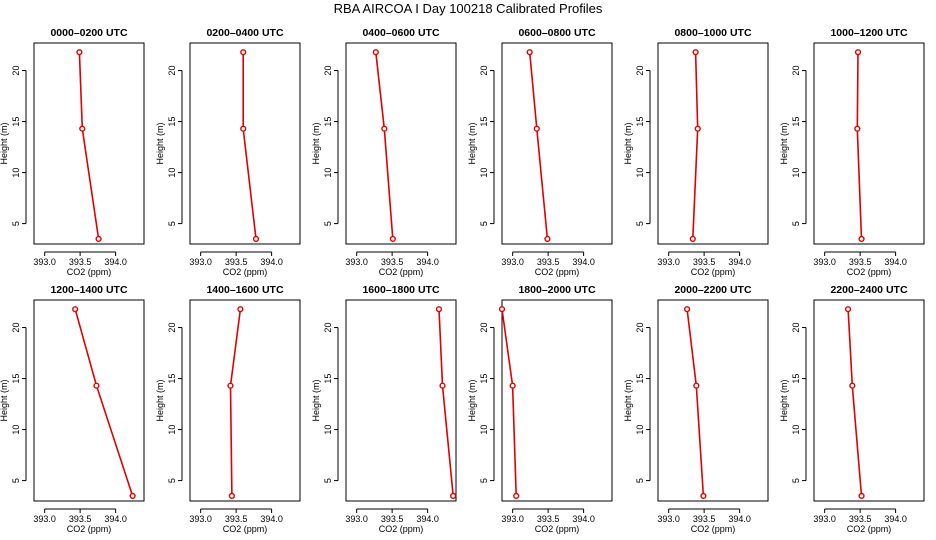 The height and width of the screenshot is (540, 936). What do you see at coordinates (868, 33) in the screenshot?
I see `panel-title: 1000–1200 UTC` at bounding box center [868, 33].